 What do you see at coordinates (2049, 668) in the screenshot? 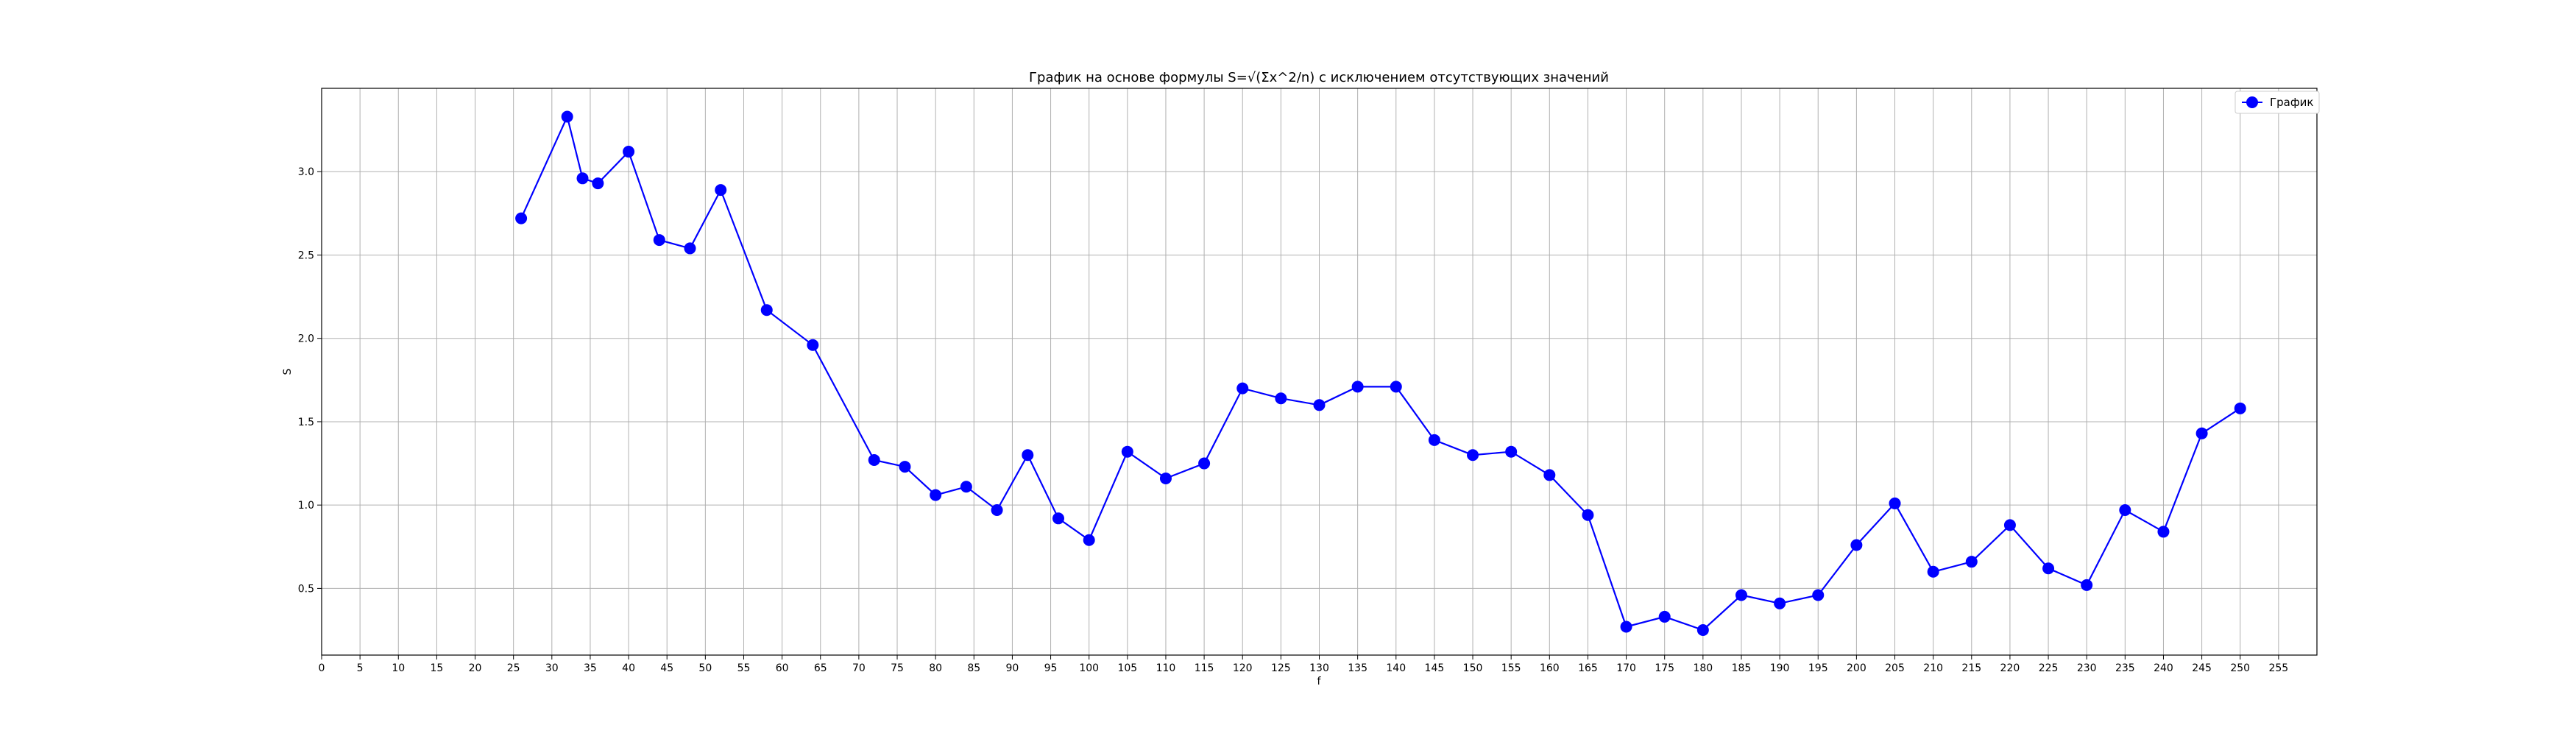
I see `x-tick-label: 225` at bounding box center [2049, 668].